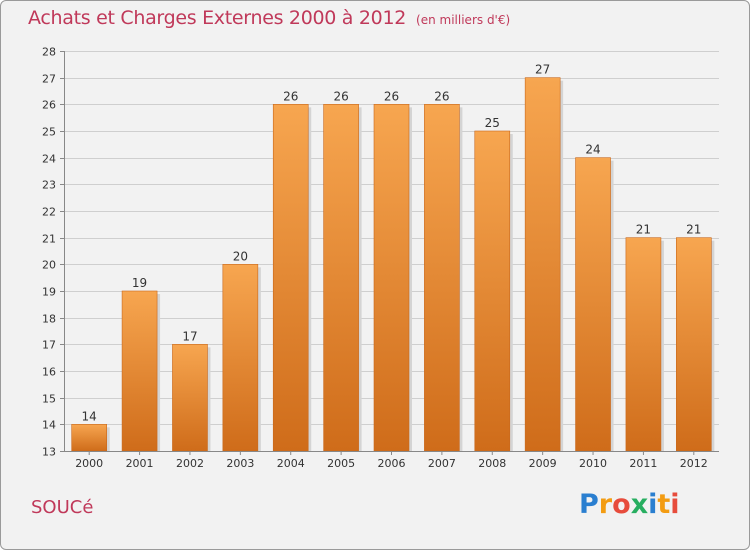 This screenshot has width=750, height=550. Describe the element at coordinates (139, 283) in the screenshot. I see `data-label-2001: 19` at that location.